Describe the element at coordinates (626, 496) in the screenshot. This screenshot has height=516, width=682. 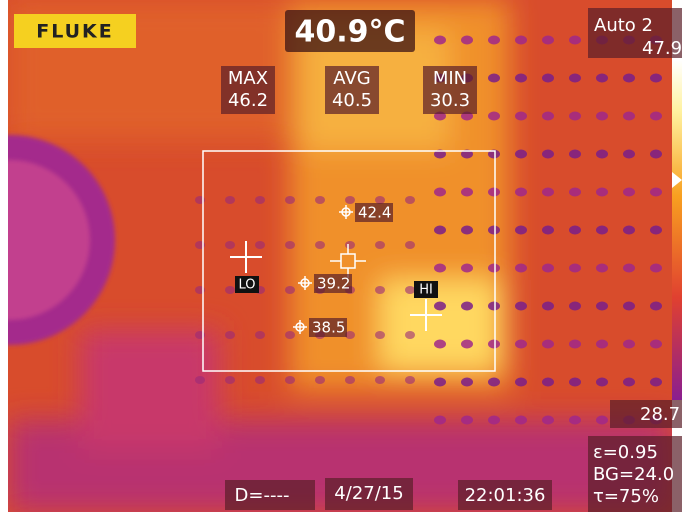
I see `transmission: τ=75%` at that location.